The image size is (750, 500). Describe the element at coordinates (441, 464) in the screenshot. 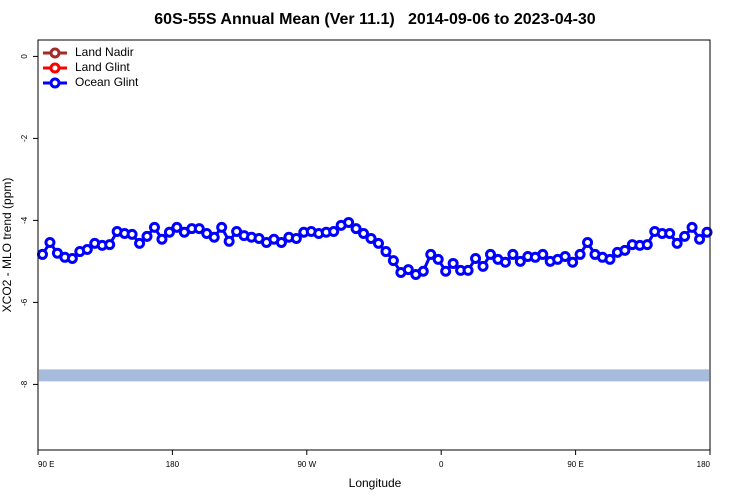

I see `x-tick-label: 0` at that location.